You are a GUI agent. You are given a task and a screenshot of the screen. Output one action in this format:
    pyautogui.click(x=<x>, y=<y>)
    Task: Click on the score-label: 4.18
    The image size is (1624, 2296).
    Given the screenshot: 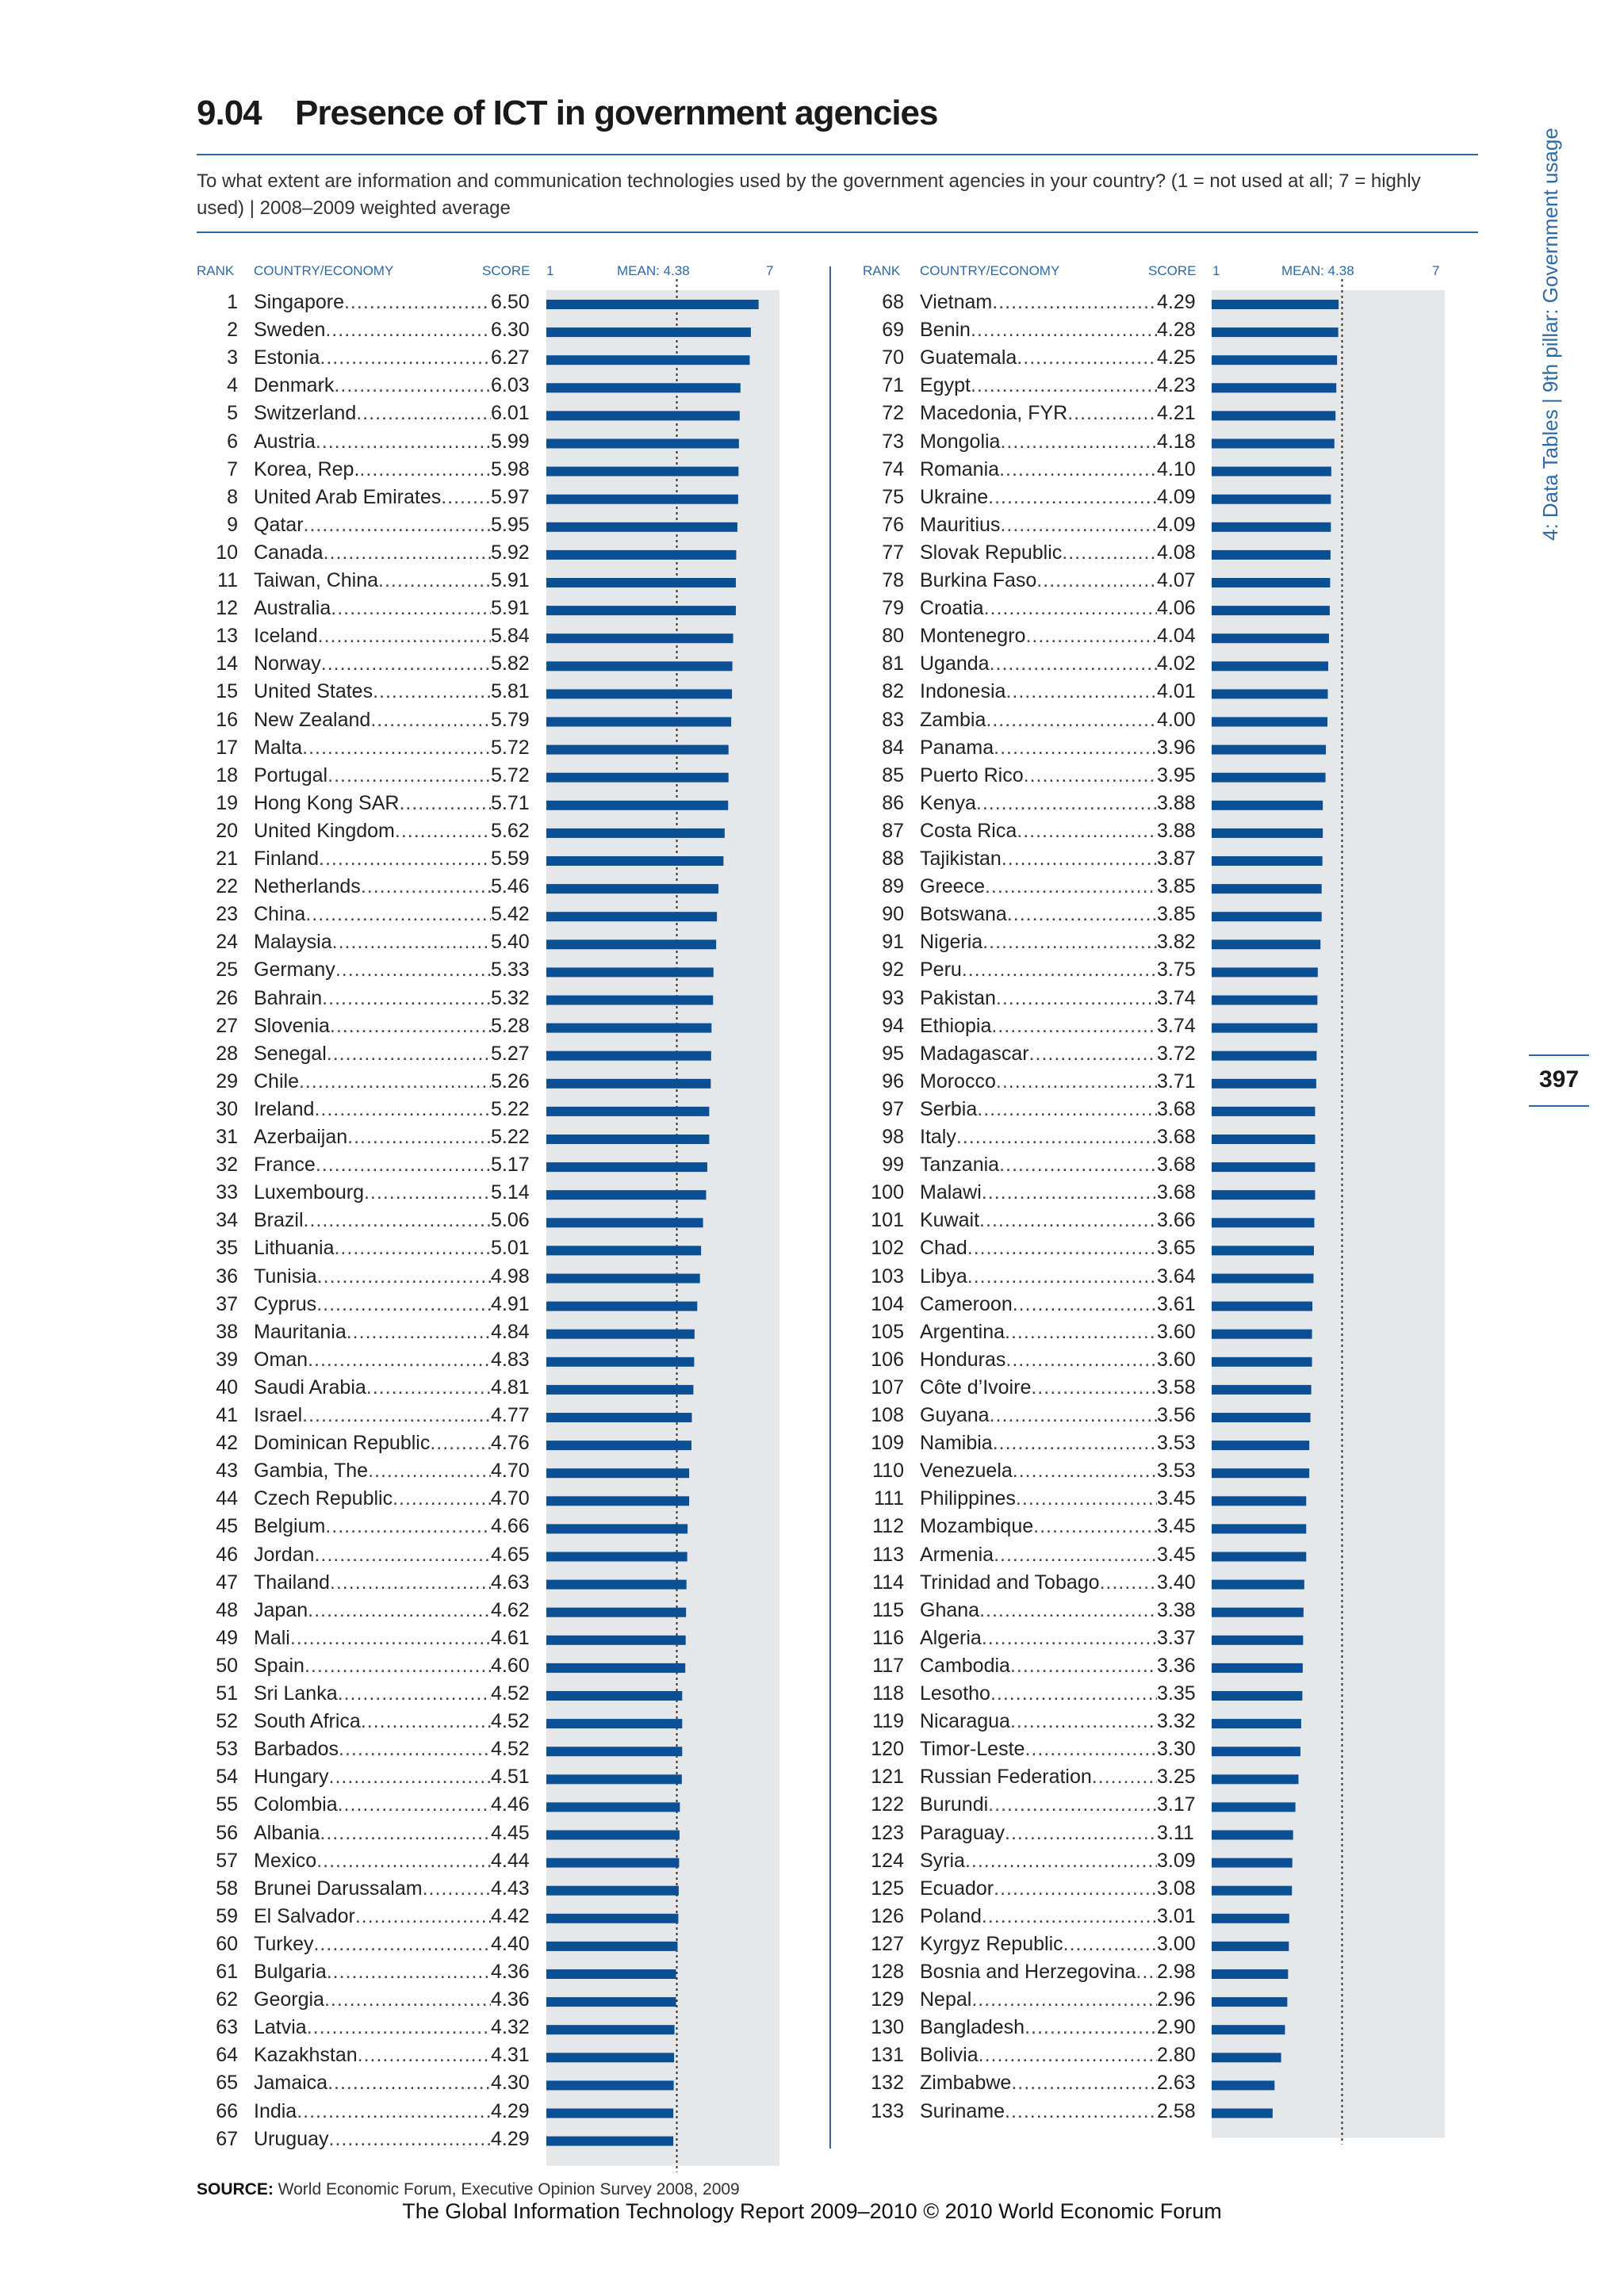 What is the action you would take?
    pyautogui.click(x=1176, y=441)
    